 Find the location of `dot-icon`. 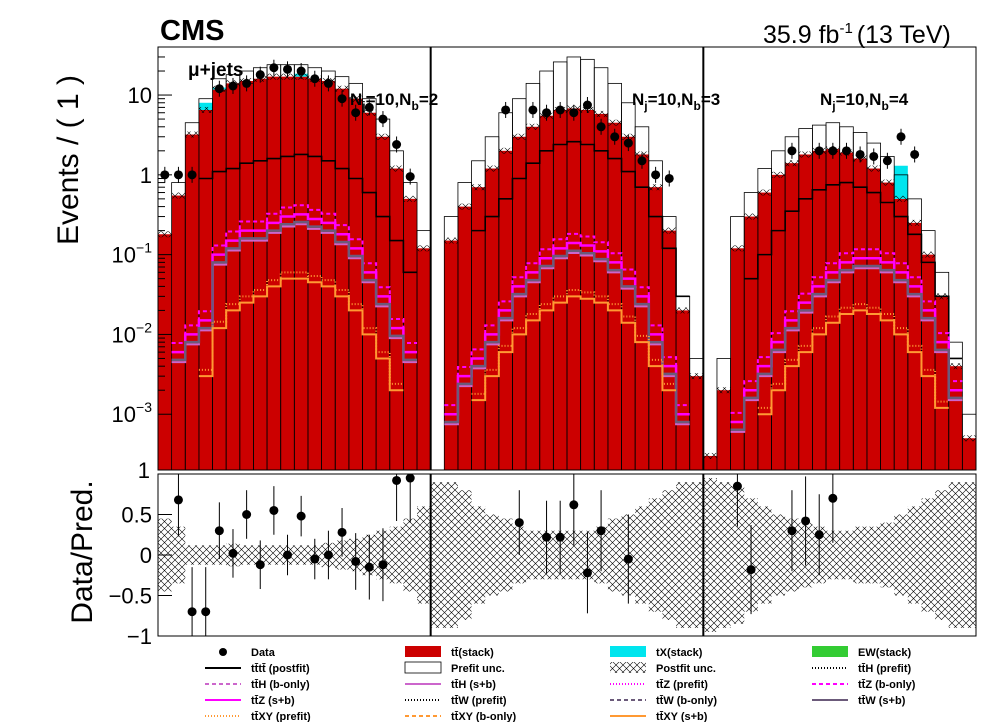

dot-icon is located at coordinates (223, 652).